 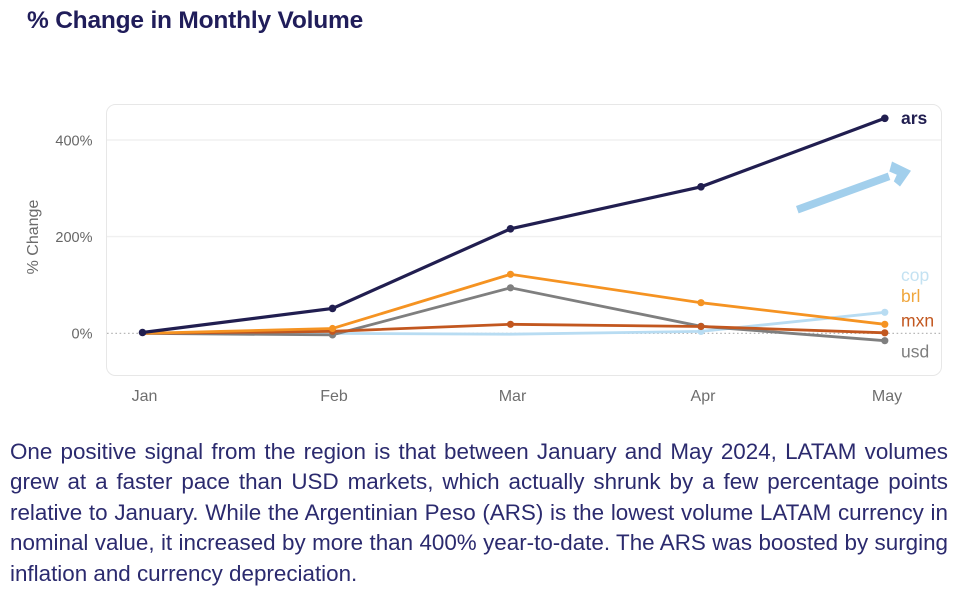 I want to click on svg-text: brl, so click(x=910, y=296).